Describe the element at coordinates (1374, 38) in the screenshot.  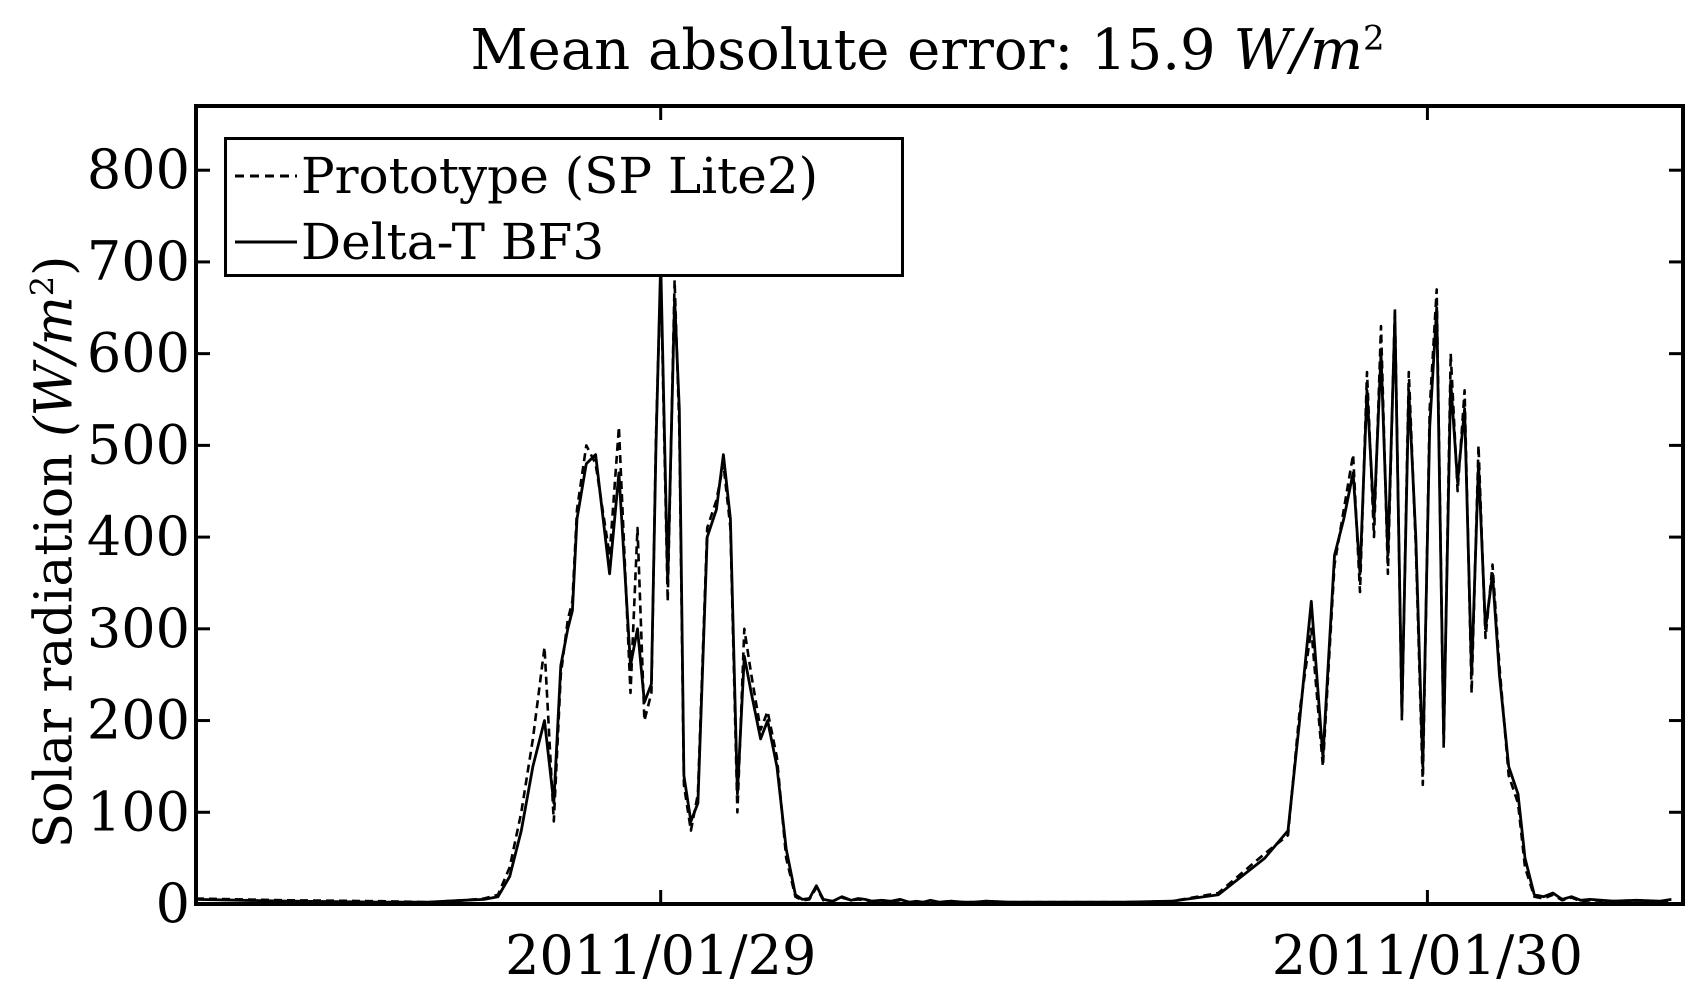
I see `title-unit-exponent: 2` at that location.